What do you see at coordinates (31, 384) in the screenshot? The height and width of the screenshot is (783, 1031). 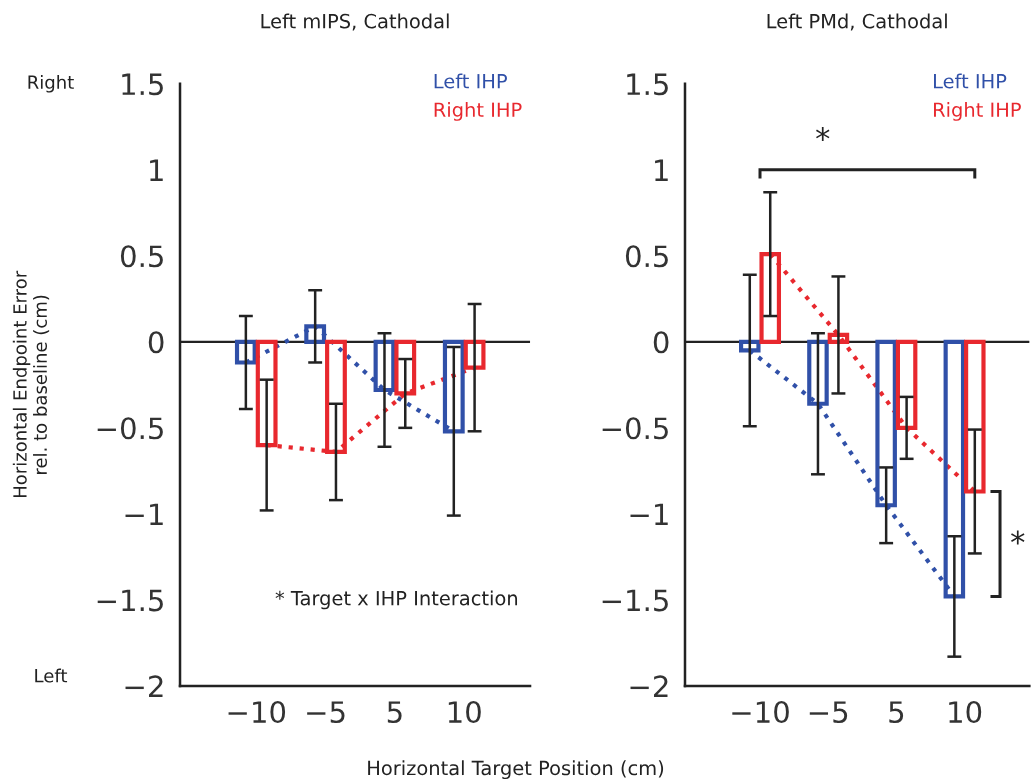 I see `y-axis-title: Horizontal Endpoint Error rel. to baseline (cm)` at bounding box center [31, 384].